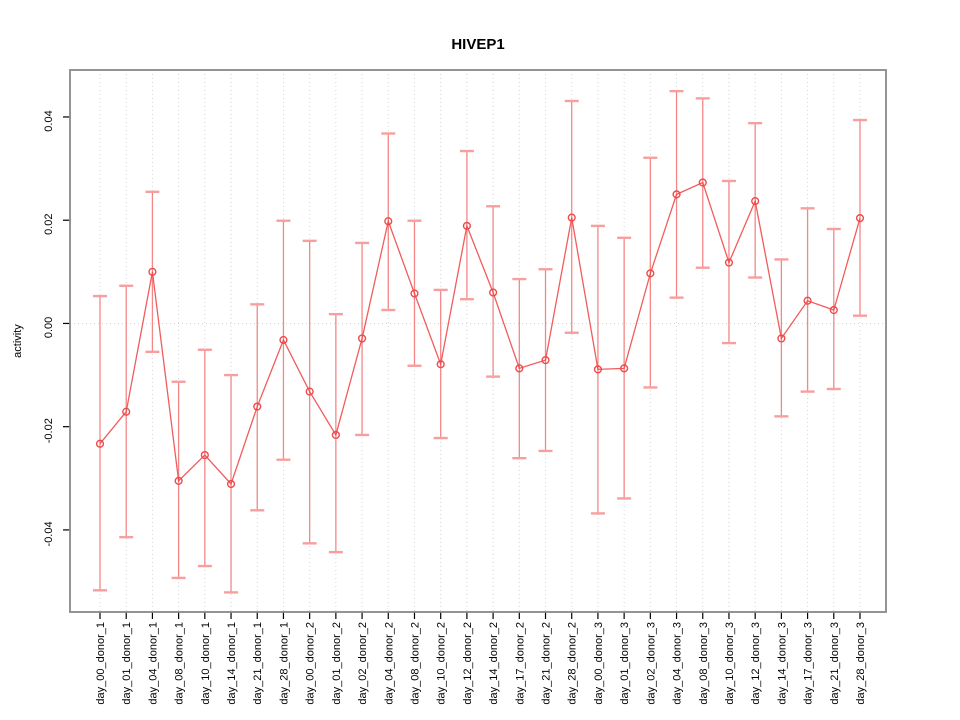 Image resolution: width=960 pixels, height=720 pixels. I want to click on x-tick-label: day_01_donor_3, so click(625, 663).